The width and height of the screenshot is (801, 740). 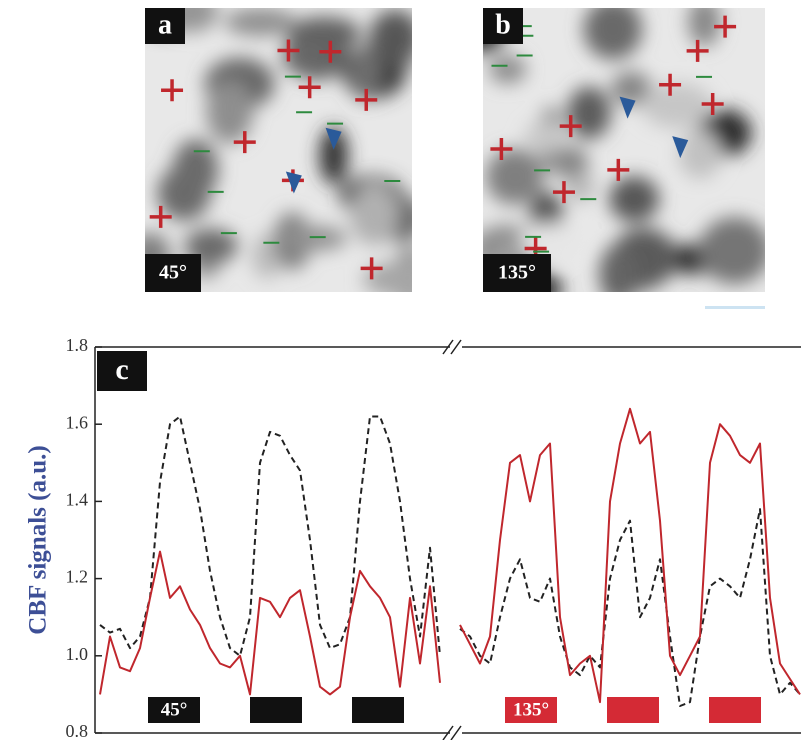 I want to click on image-panel: b 135°, so click(x=624, y=150).